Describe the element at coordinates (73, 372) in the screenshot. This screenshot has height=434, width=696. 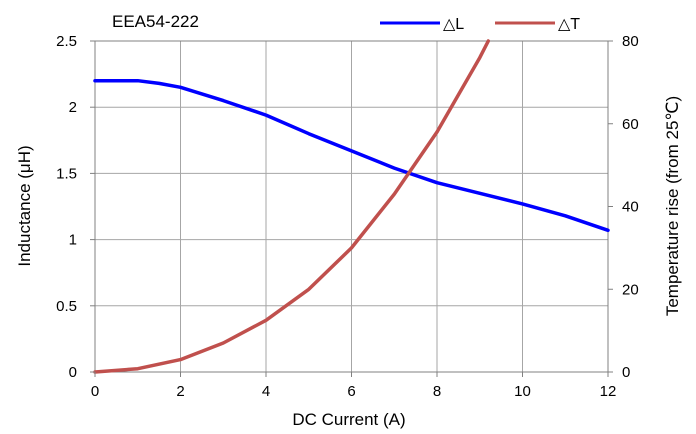
I see `y-tick-label-0: 0` at that location.